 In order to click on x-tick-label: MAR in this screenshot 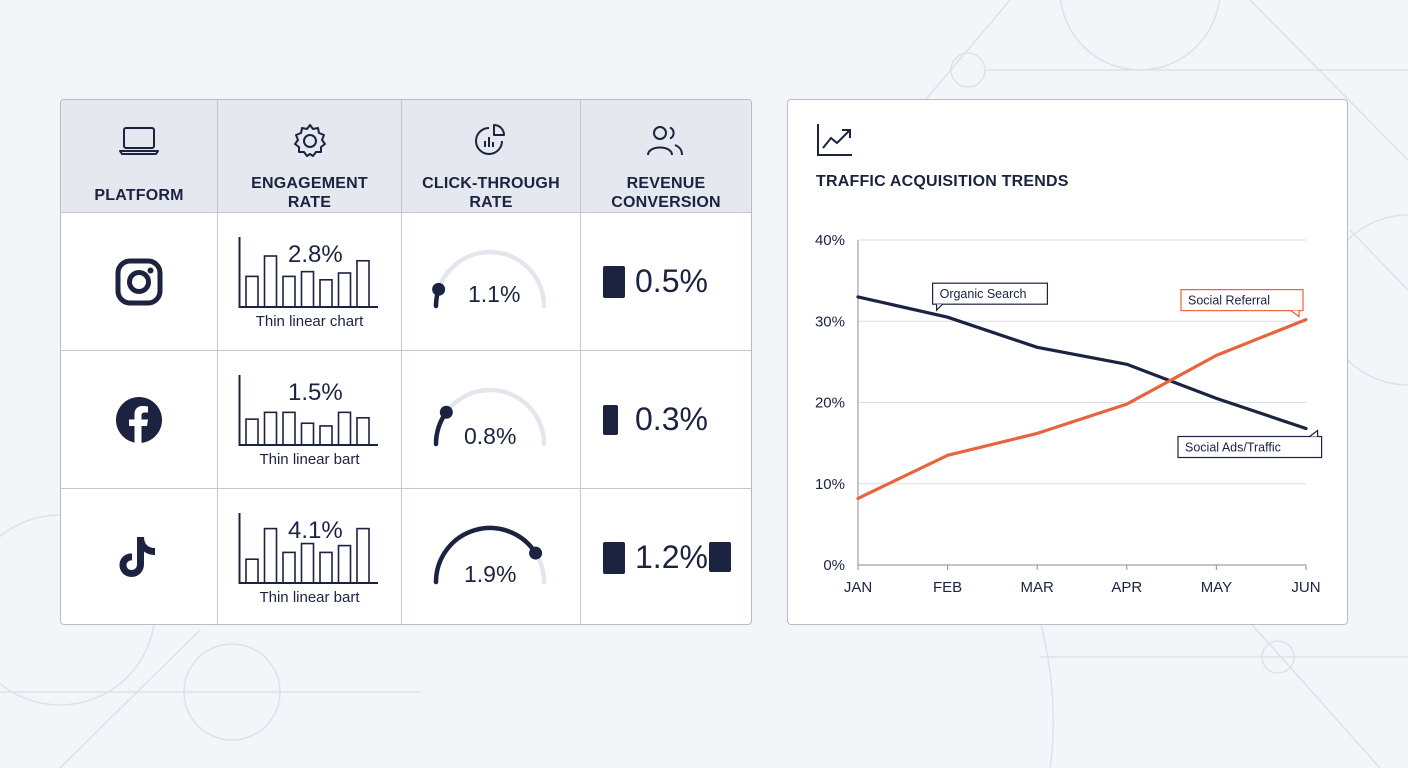, I will do `click(1038, 587)`.